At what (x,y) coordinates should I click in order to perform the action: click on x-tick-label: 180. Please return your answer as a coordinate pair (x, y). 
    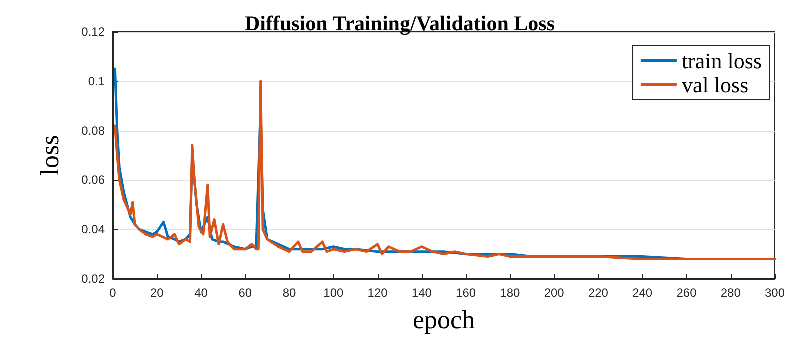
    Looking at the image, I should click on (510, 293).